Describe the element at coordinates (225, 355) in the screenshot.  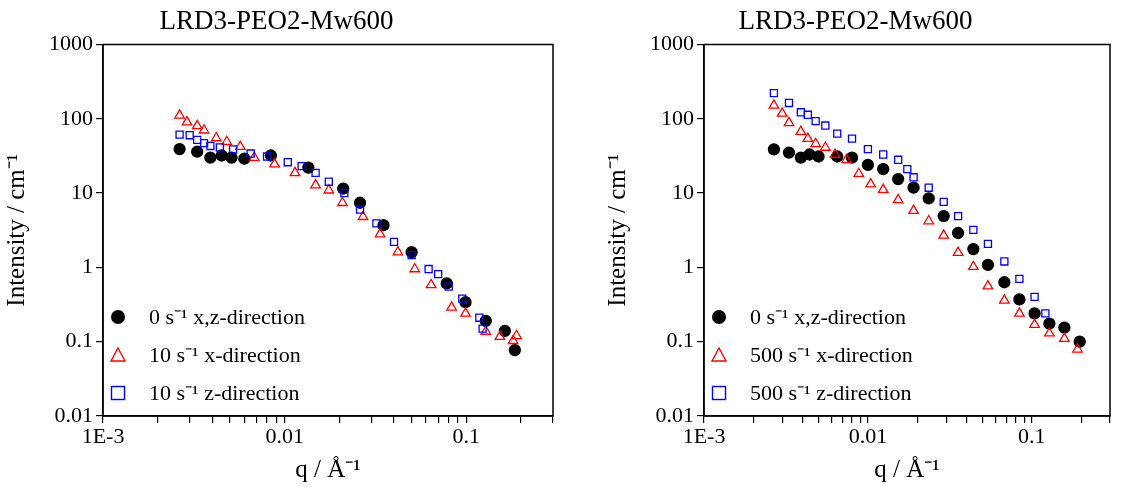
I see `legend-label: 10 s⁻¹ x-direction` at that location.